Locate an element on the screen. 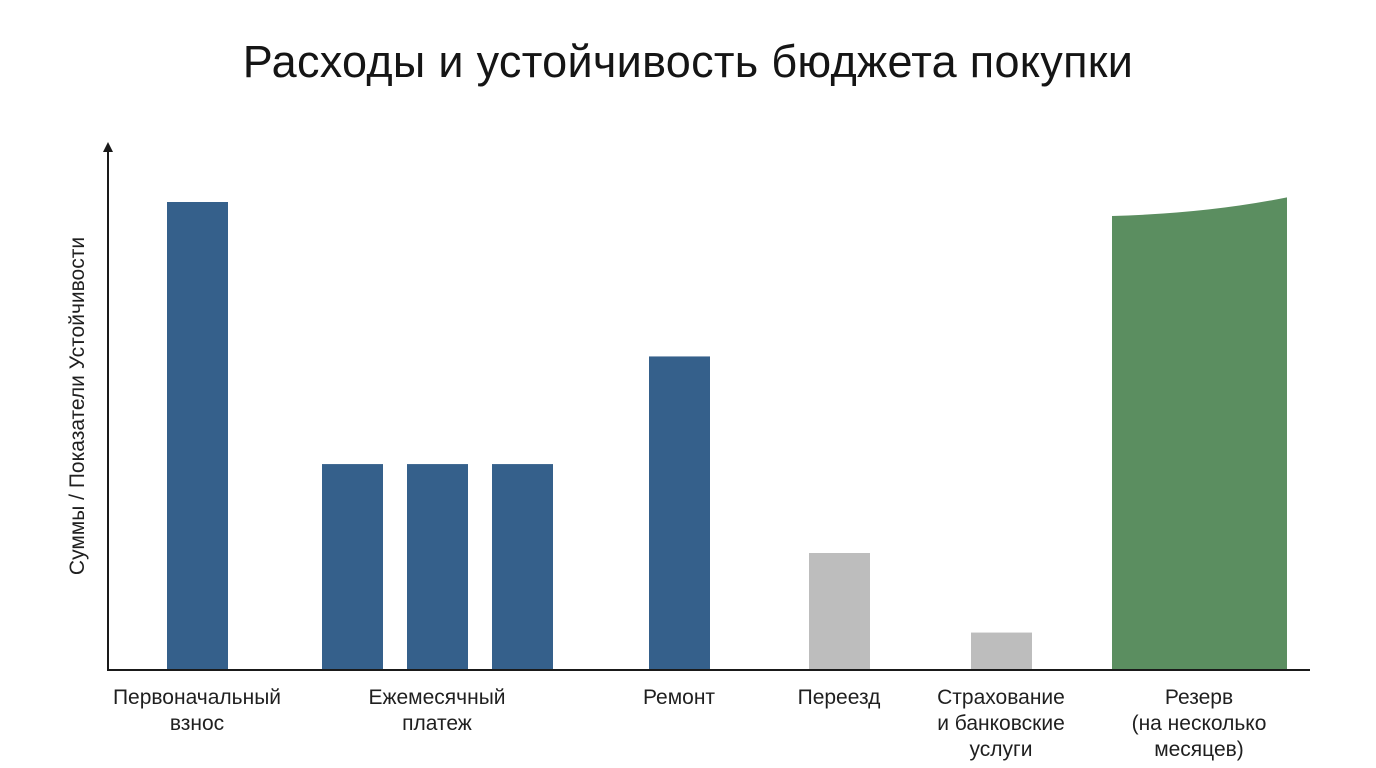 The height and width of the screenshot is (768, 1376). x-tick-label-1-line-0: Ежемесячный is located at coordinates (436, 697).